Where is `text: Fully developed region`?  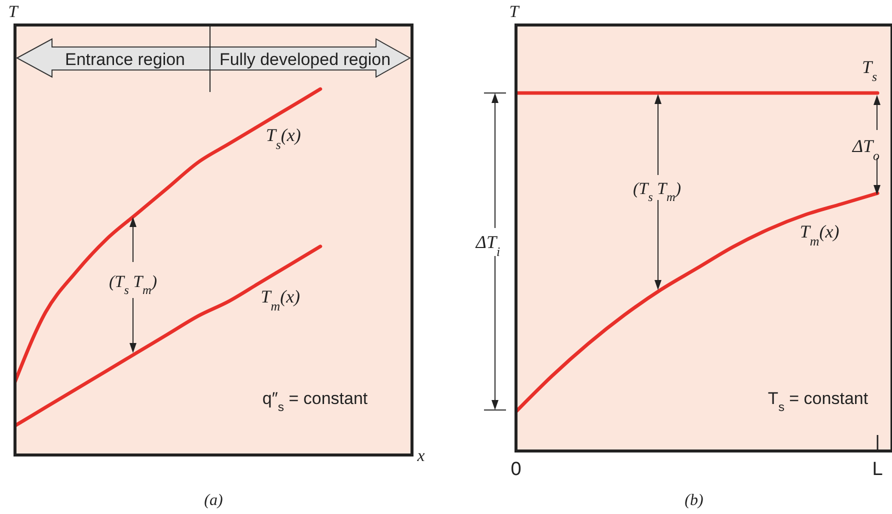 text: Fully developed region is located at coordinates (305, 59).